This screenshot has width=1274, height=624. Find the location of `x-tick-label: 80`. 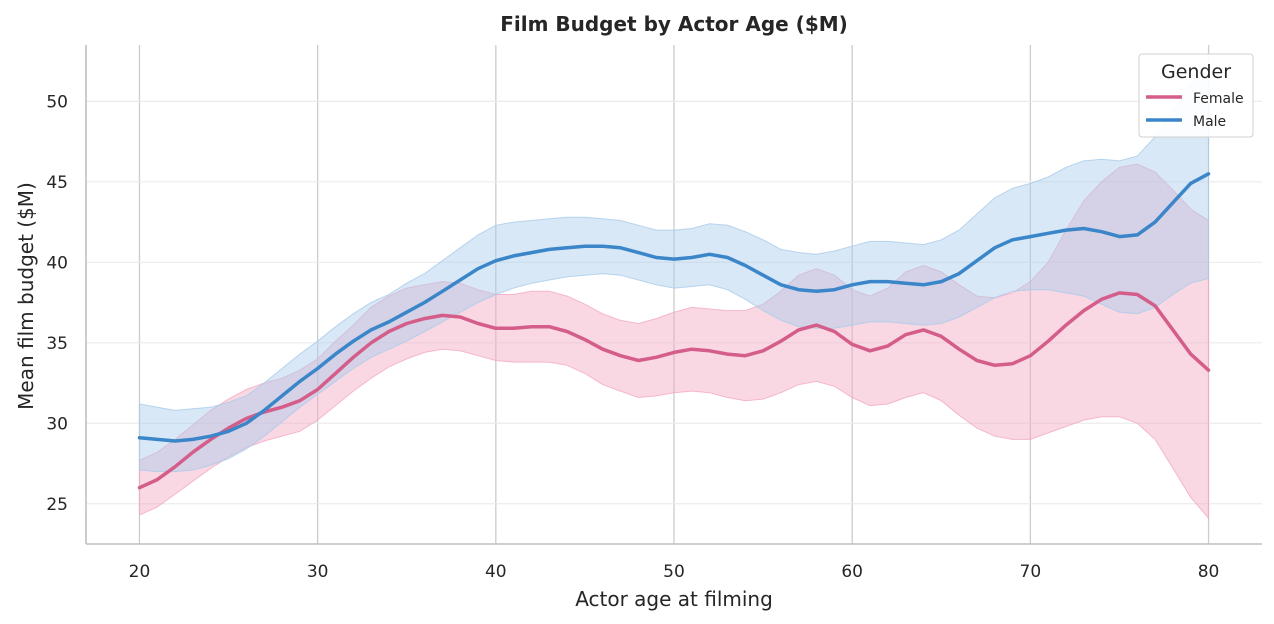

x-tick-label: 80 is located at coordinates (1209, 572).